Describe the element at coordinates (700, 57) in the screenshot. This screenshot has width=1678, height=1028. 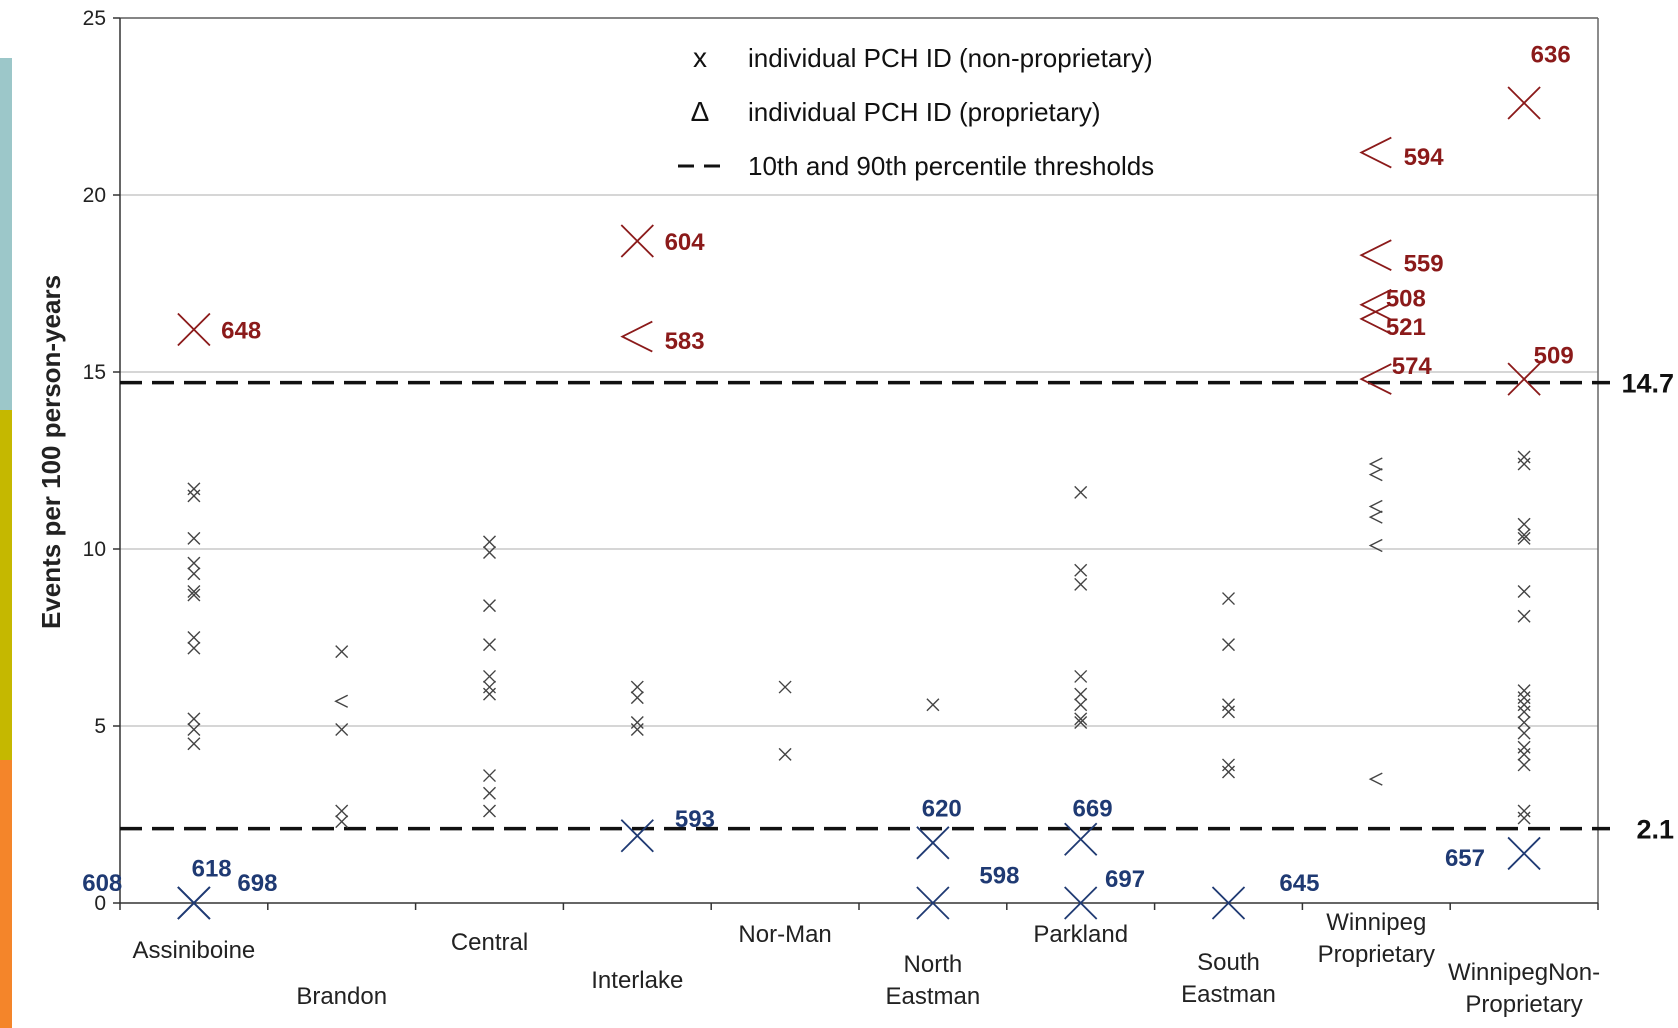
I see `legend-symbol-x: x` at that location.